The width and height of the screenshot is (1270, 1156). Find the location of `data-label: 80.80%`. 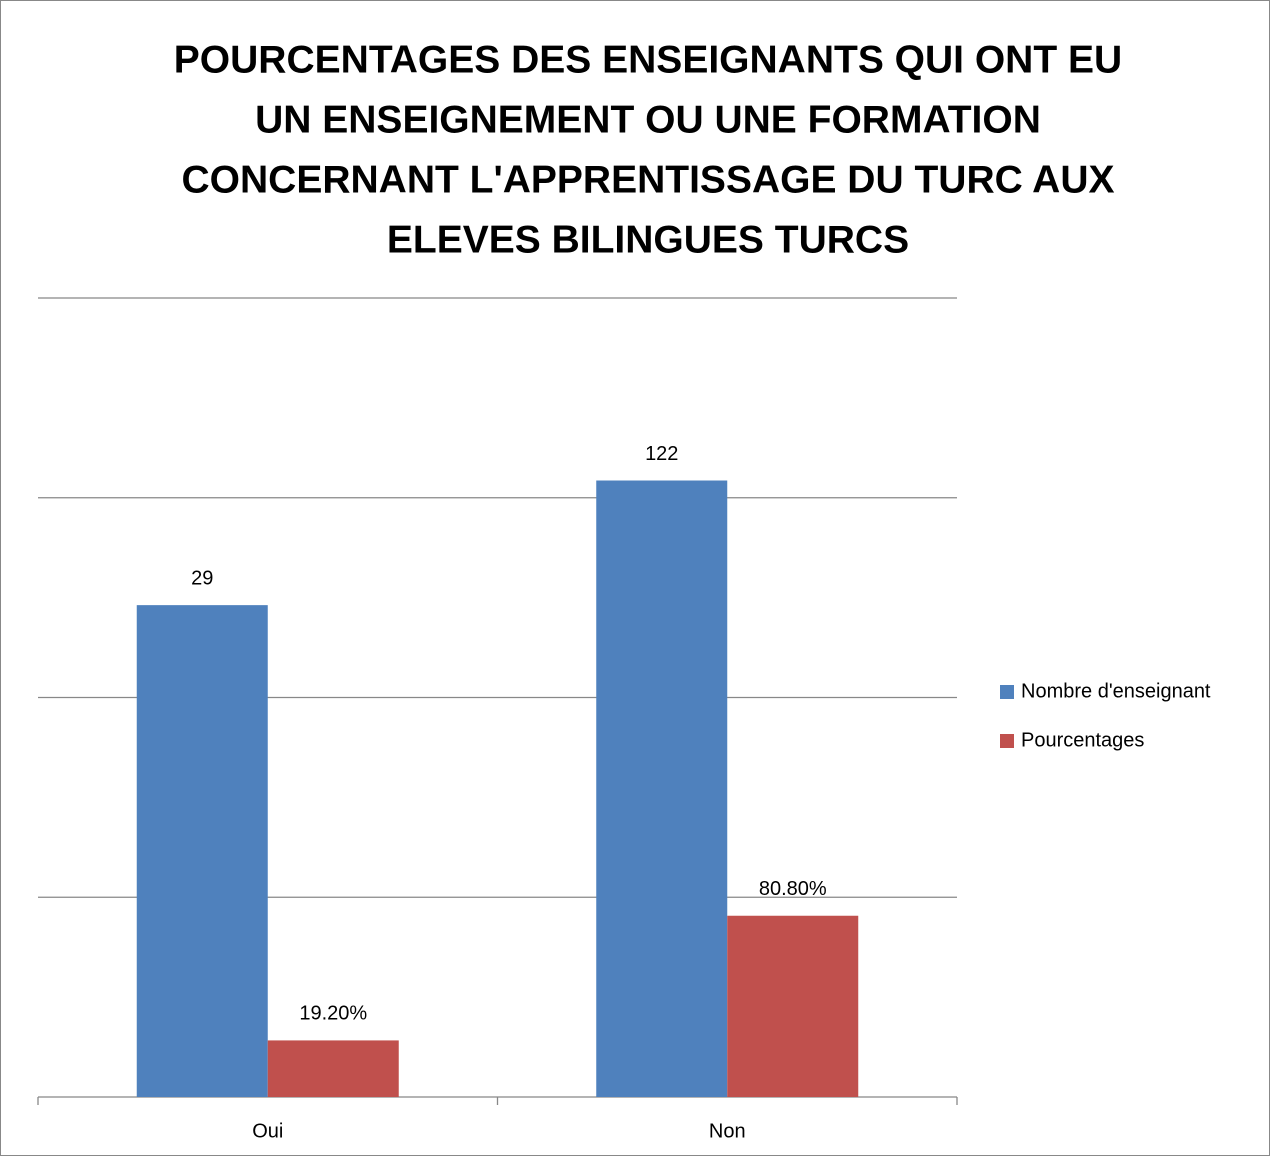

data-label: 80.80% is located at coordinates (793, 889).